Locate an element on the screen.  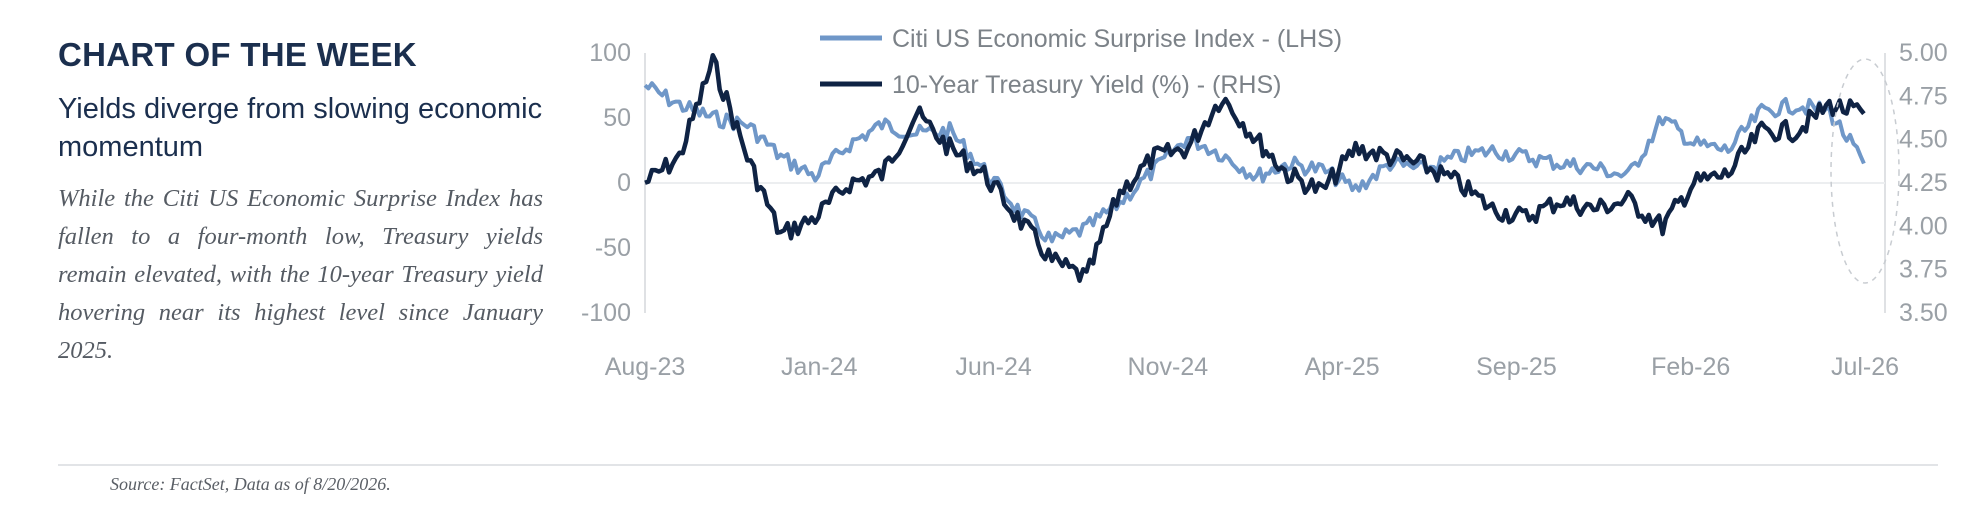
y-right-tick-label: 4.25 is located at coordinates (1923, 183).